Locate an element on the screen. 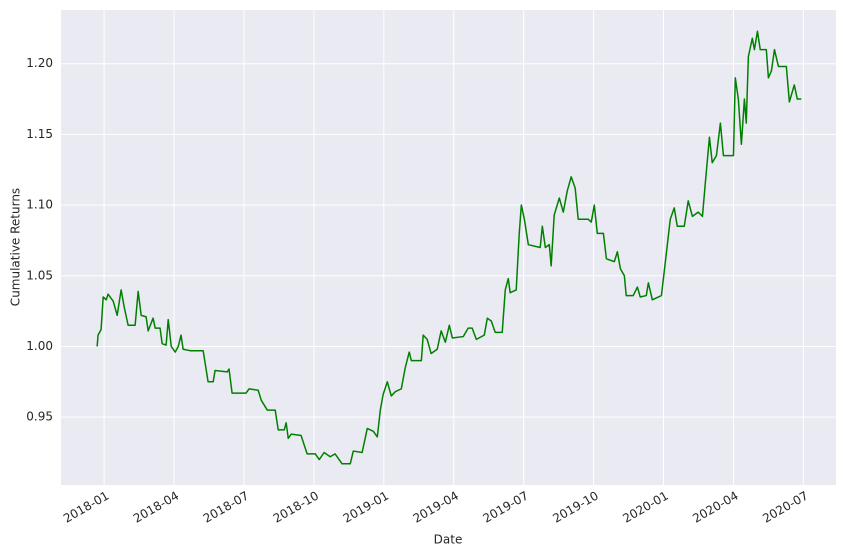  y-tick-label: 1.20 is located at coordinates (39, 63).